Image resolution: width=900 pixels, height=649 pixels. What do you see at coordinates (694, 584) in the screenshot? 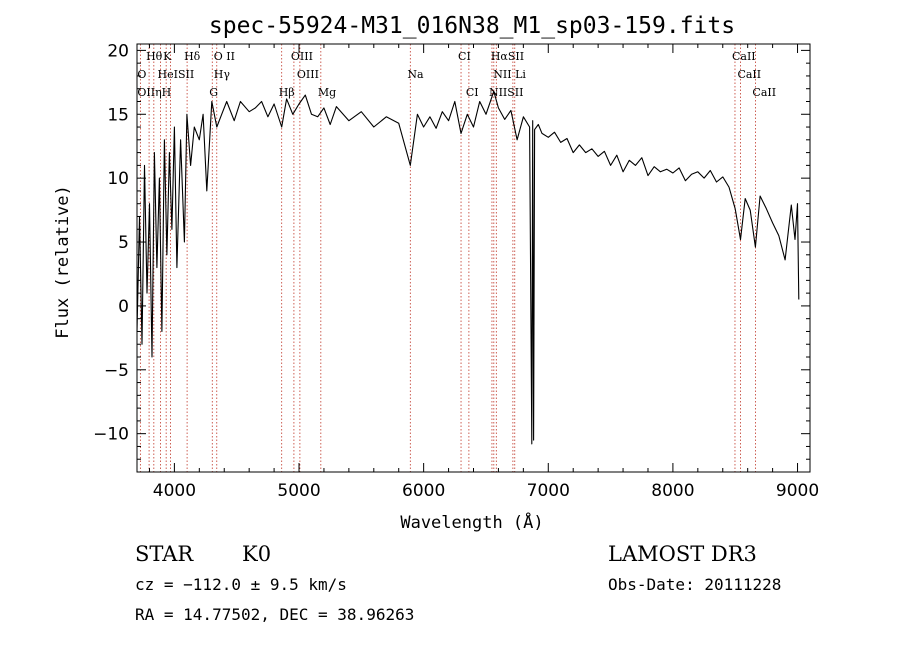
I see `obs-date: Obs-Date: 20111228` at bounding box center [694, 584].